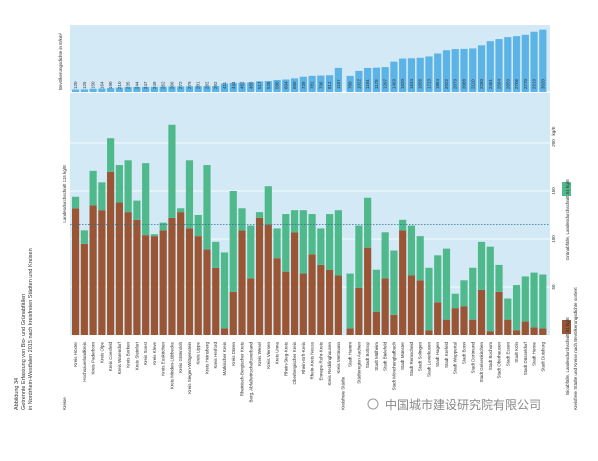 The image size is (598, 461). Describe the element at coordinates (128, 355) in the screenshot. I see `x-tick-label: Kreis Borken` at that location.